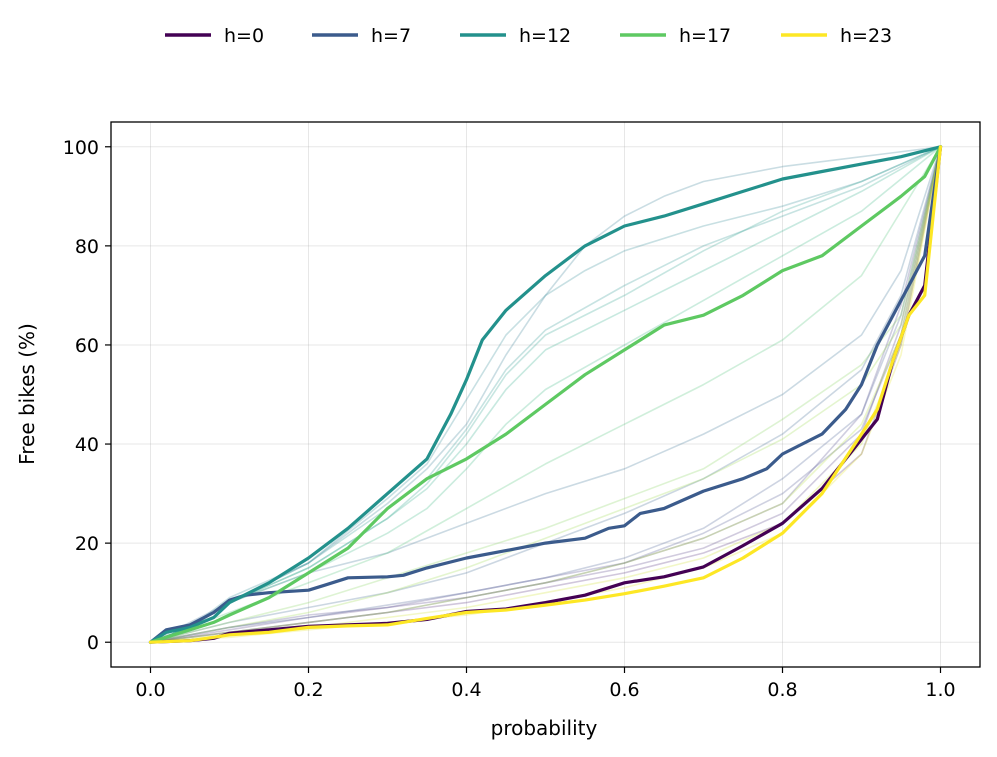 Image resolution: width=997 pixels, height=757 pixels. I want to click on x-tick-label-5: 1.0, so click(940, 690).